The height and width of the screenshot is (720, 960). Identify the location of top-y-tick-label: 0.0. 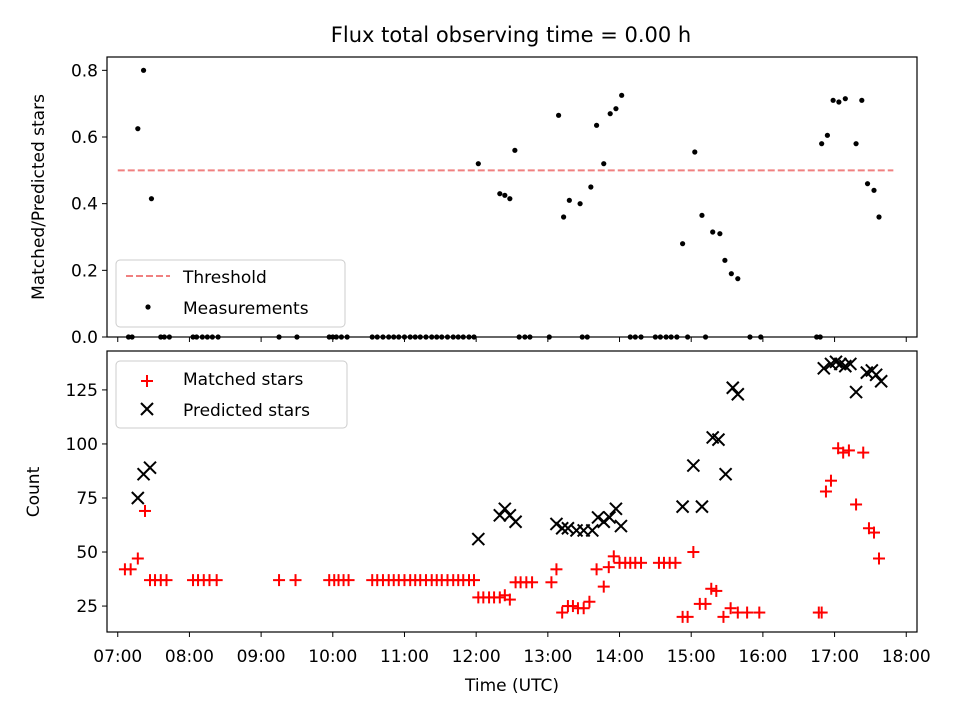
(84, 338).